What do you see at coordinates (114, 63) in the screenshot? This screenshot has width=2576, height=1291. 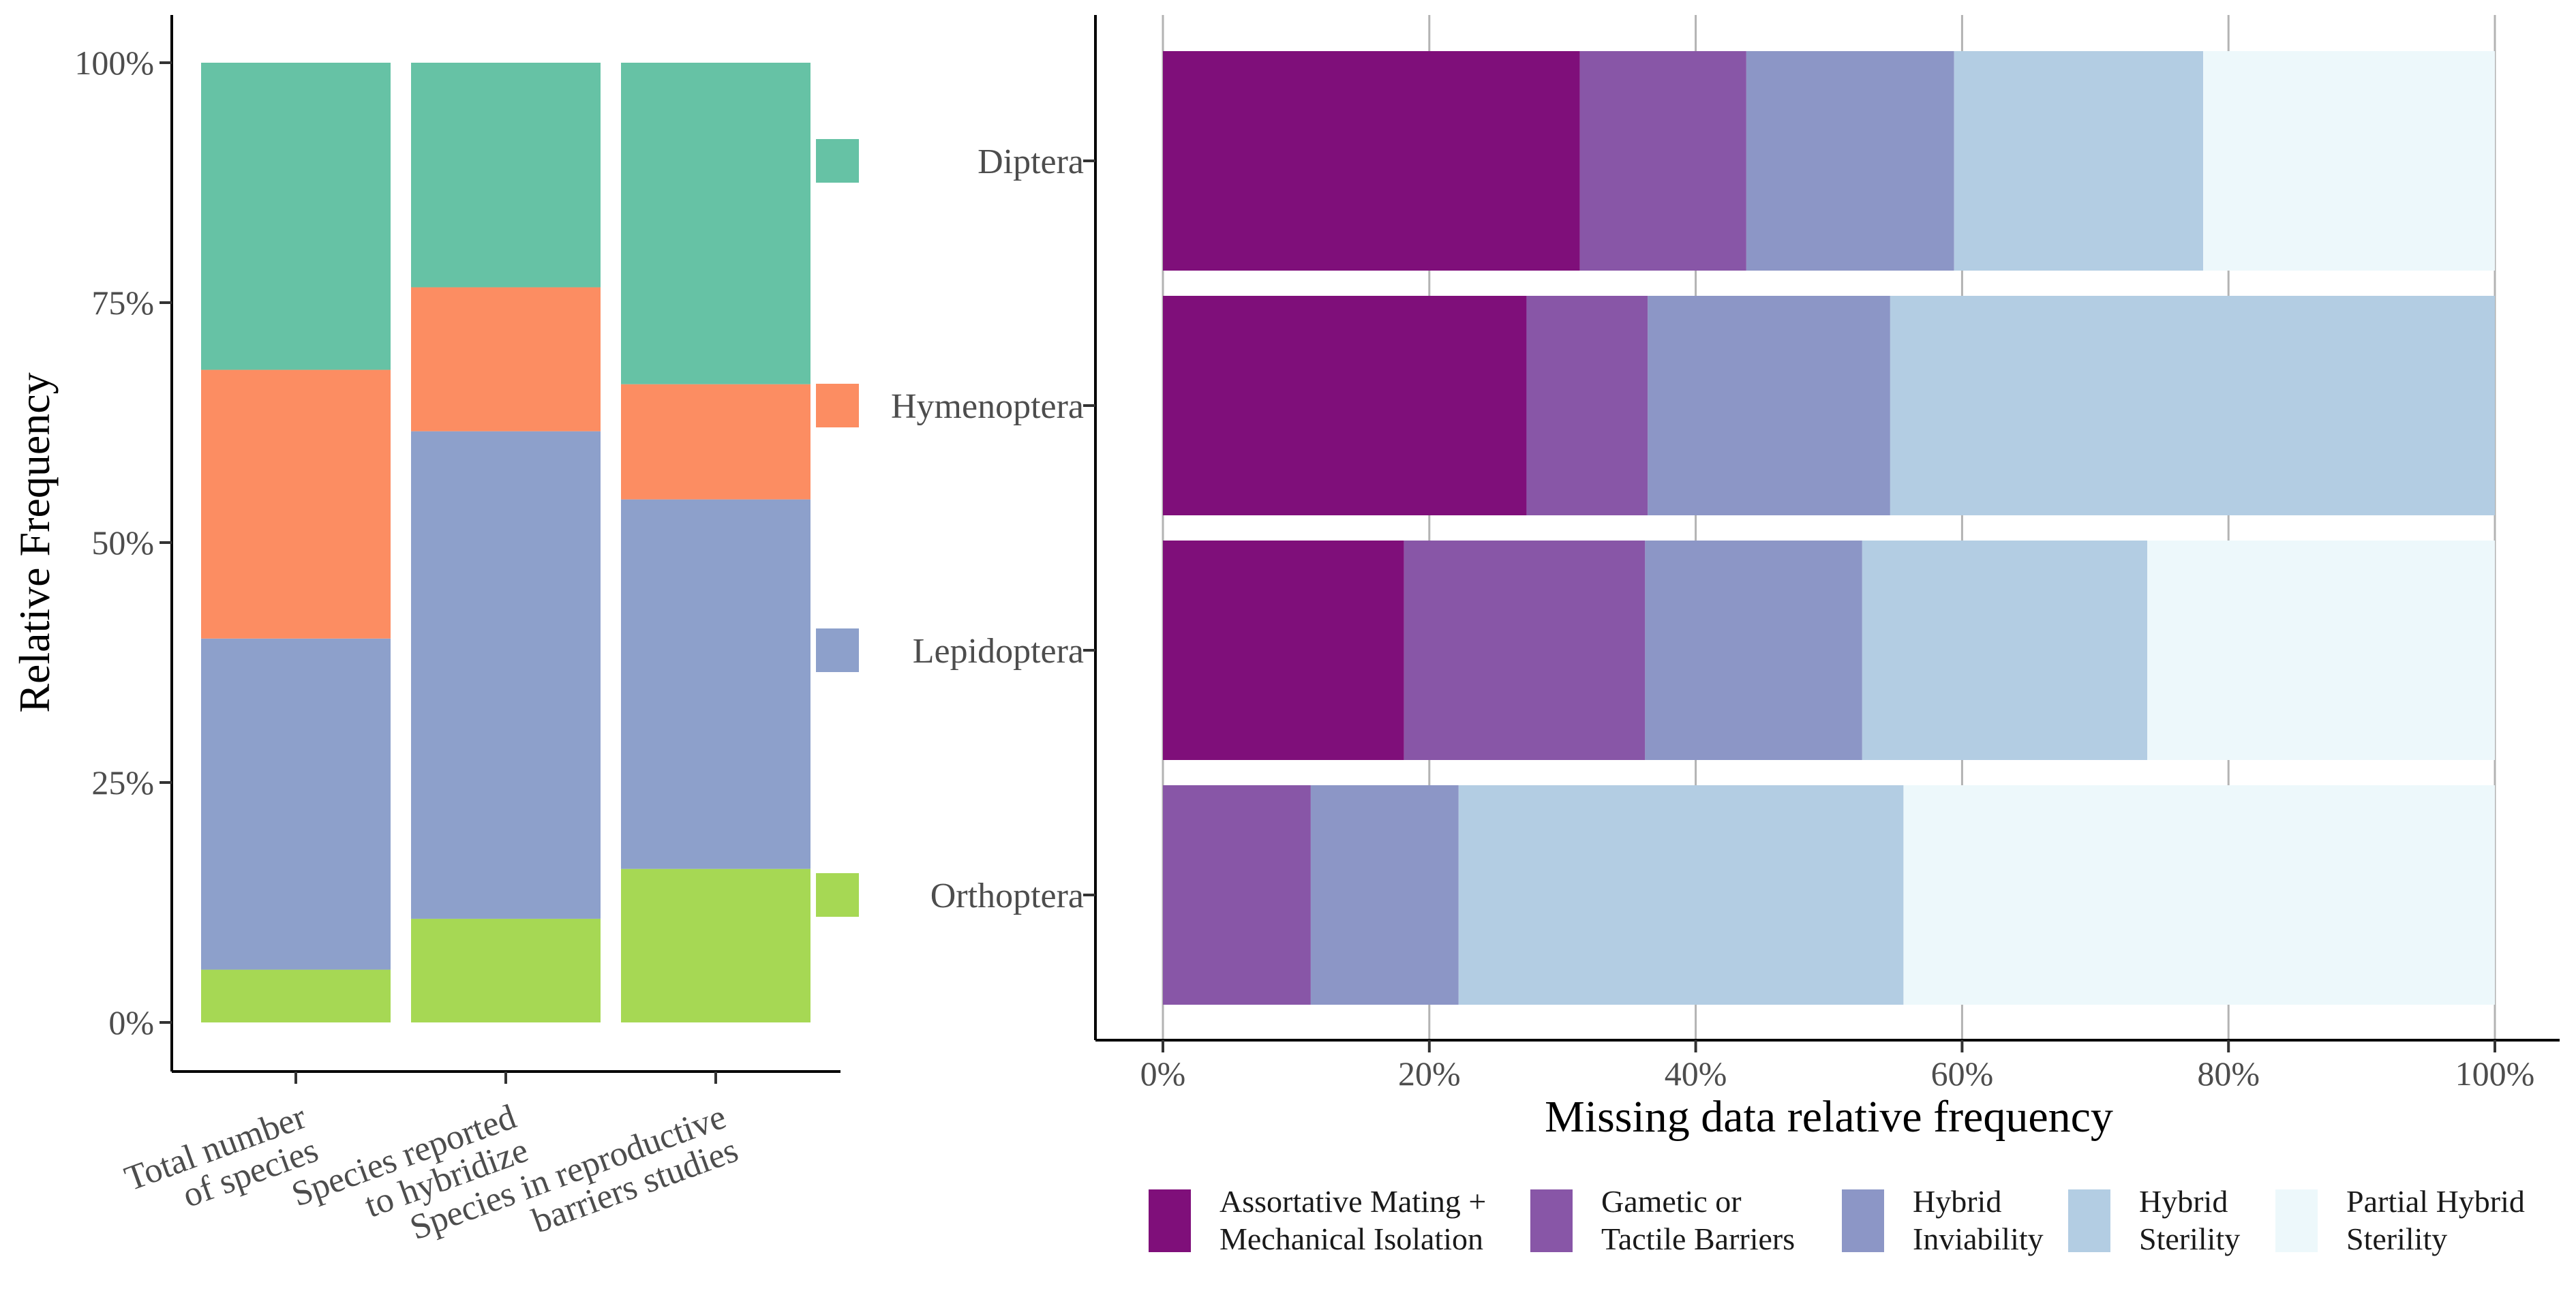 I see `left-y-tick-label: 100%` at bounding box center [114, 63].